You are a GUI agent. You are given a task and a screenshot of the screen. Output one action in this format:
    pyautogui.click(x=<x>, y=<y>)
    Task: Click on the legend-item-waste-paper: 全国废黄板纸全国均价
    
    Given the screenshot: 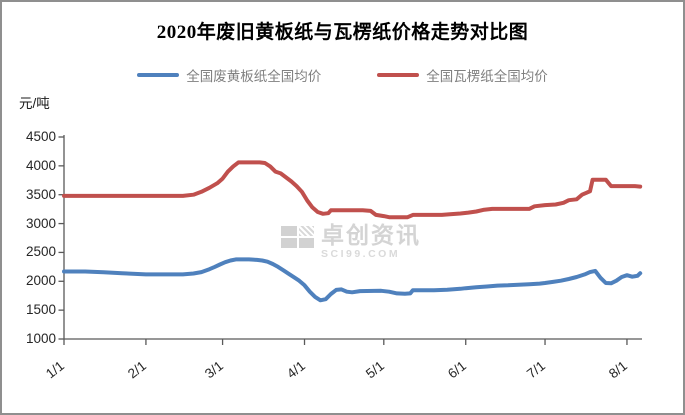 What is the action you would take?
    pyautogui.click(x=229, y=75)
    